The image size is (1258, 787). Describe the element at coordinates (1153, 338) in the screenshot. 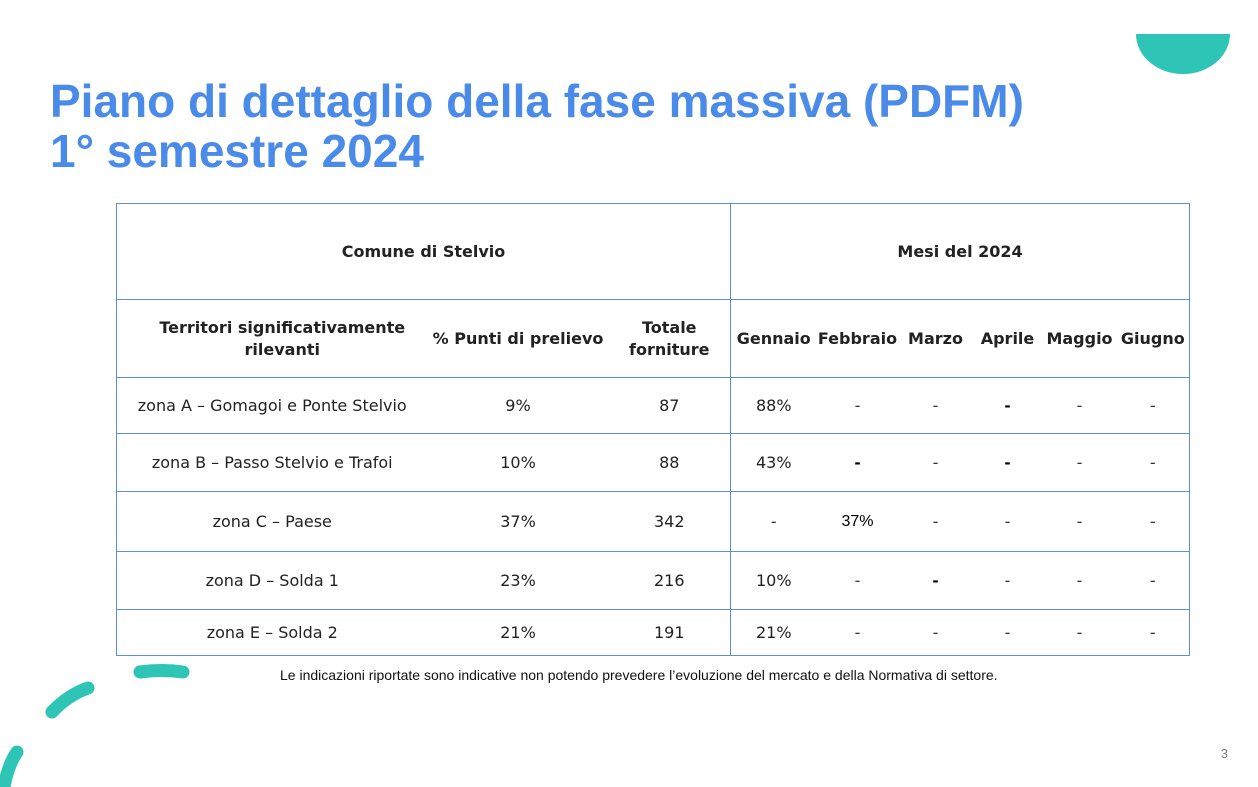

I see `header-month: Giugno` at that location.